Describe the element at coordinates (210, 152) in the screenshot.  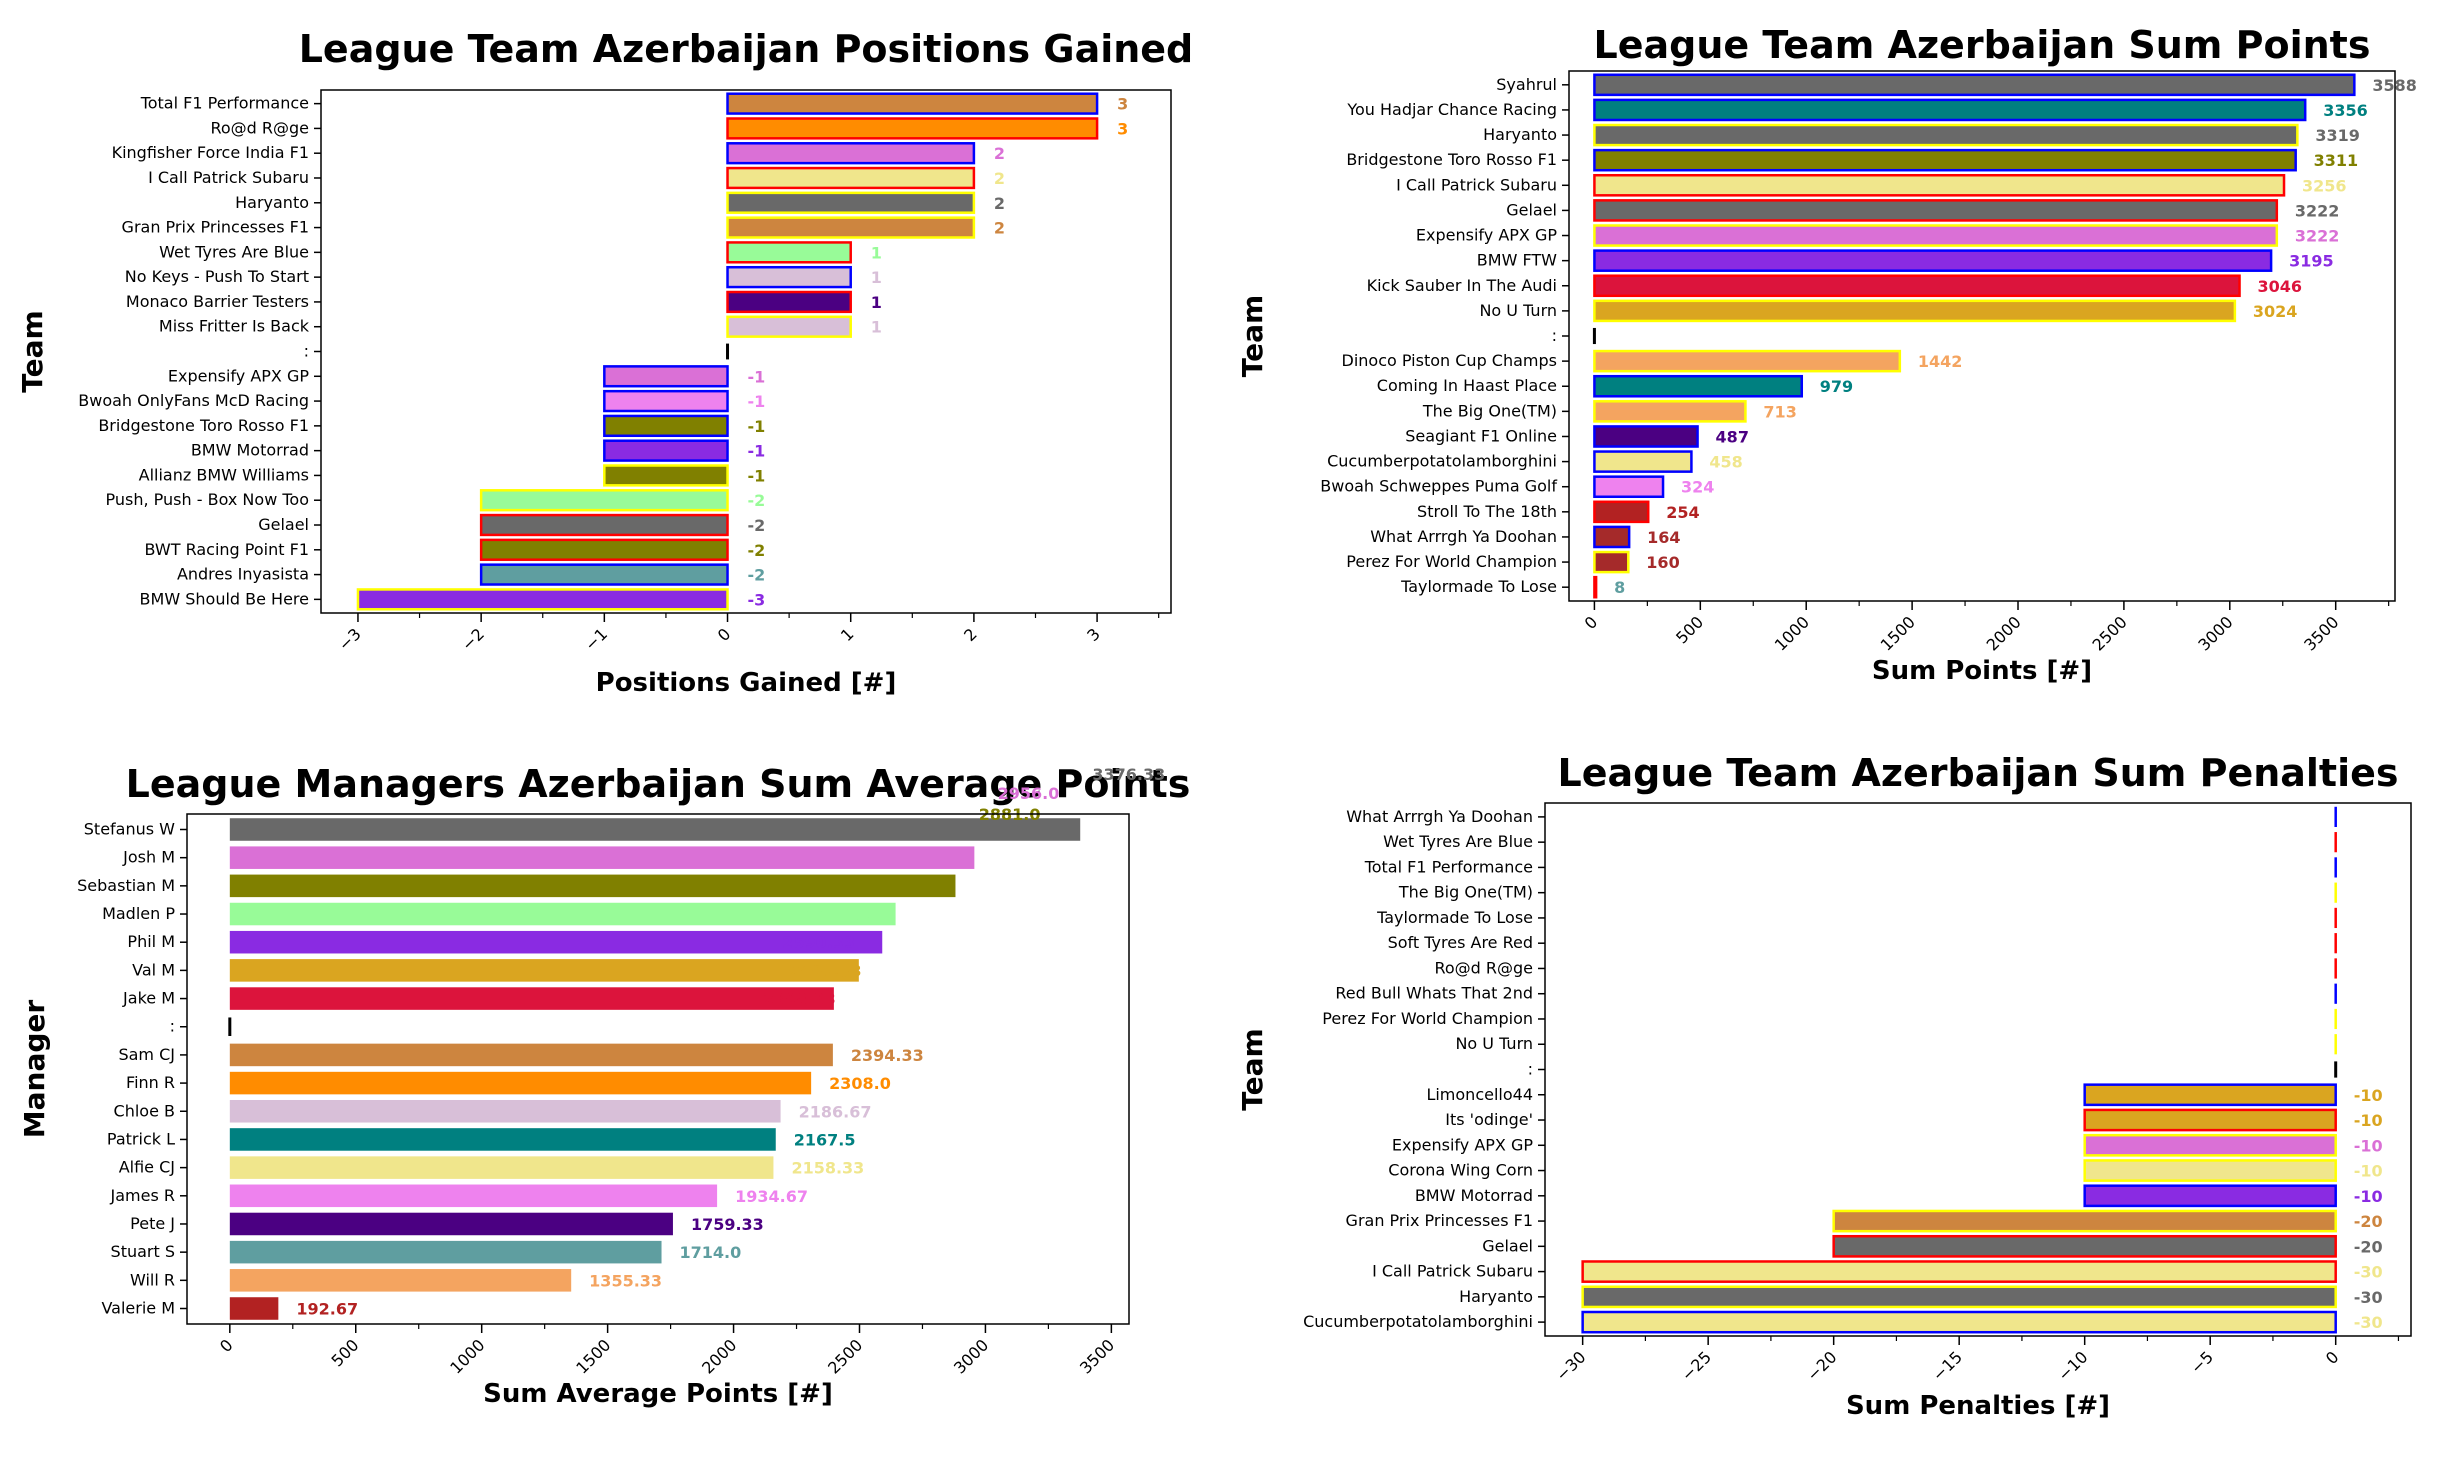
I see `y-tick-label: Kingfisher Force India F1` at that location.